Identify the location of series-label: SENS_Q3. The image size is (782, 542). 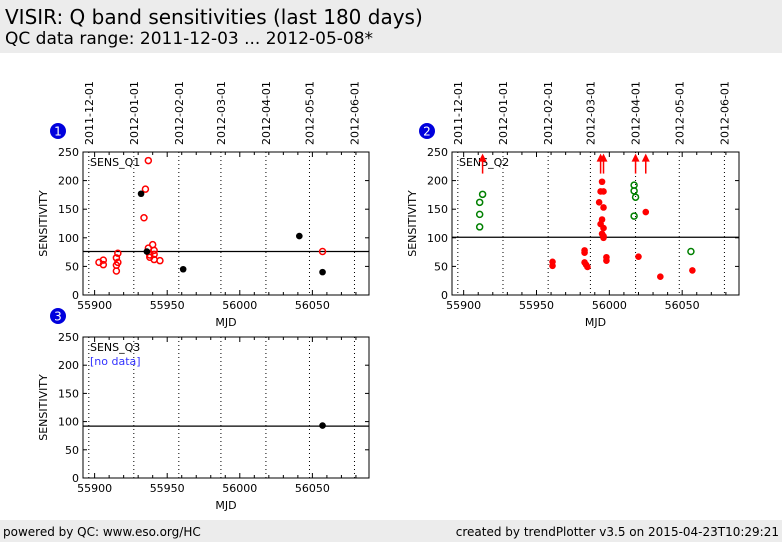
(115, 347).